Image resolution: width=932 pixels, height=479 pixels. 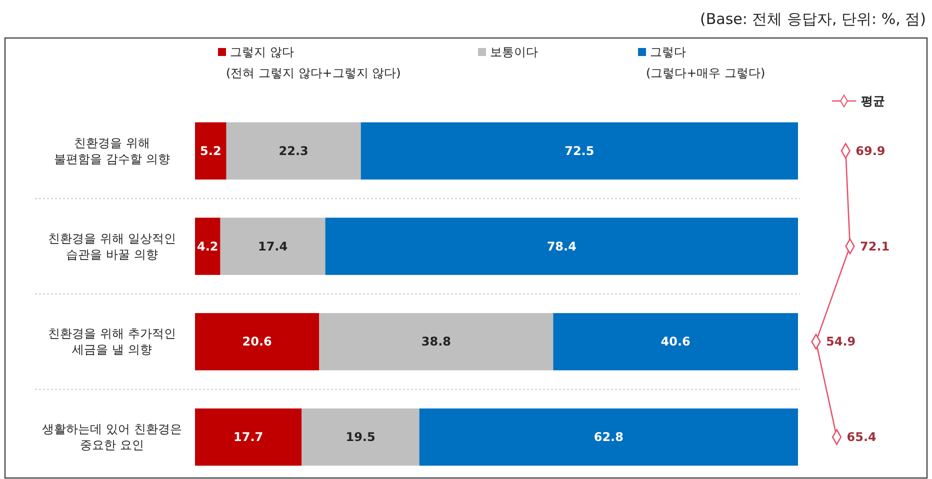 What do you see at coordinates (875, 246) in the screenshot?
I see `data-label: 72.1` at bounding box center [875, 246].